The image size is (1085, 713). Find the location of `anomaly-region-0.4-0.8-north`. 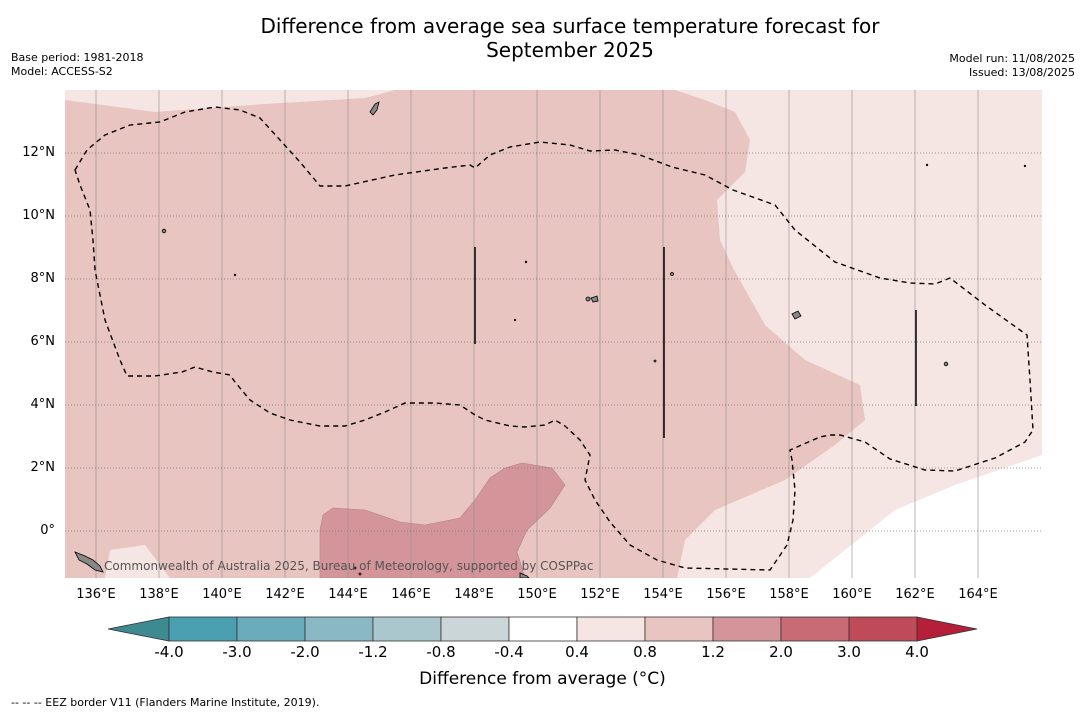

anomaly-region-0.4-0.8-north is located at coordinates (230, 101).